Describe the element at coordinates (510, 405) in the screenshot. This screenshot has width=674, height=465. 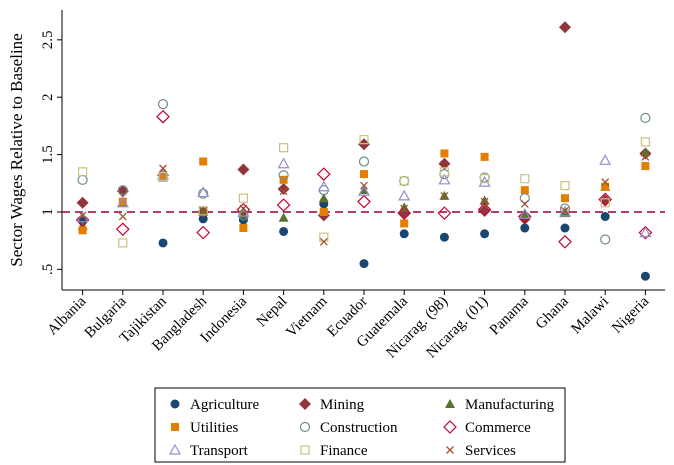
I see `legend-label: Manufacturing` at that location.